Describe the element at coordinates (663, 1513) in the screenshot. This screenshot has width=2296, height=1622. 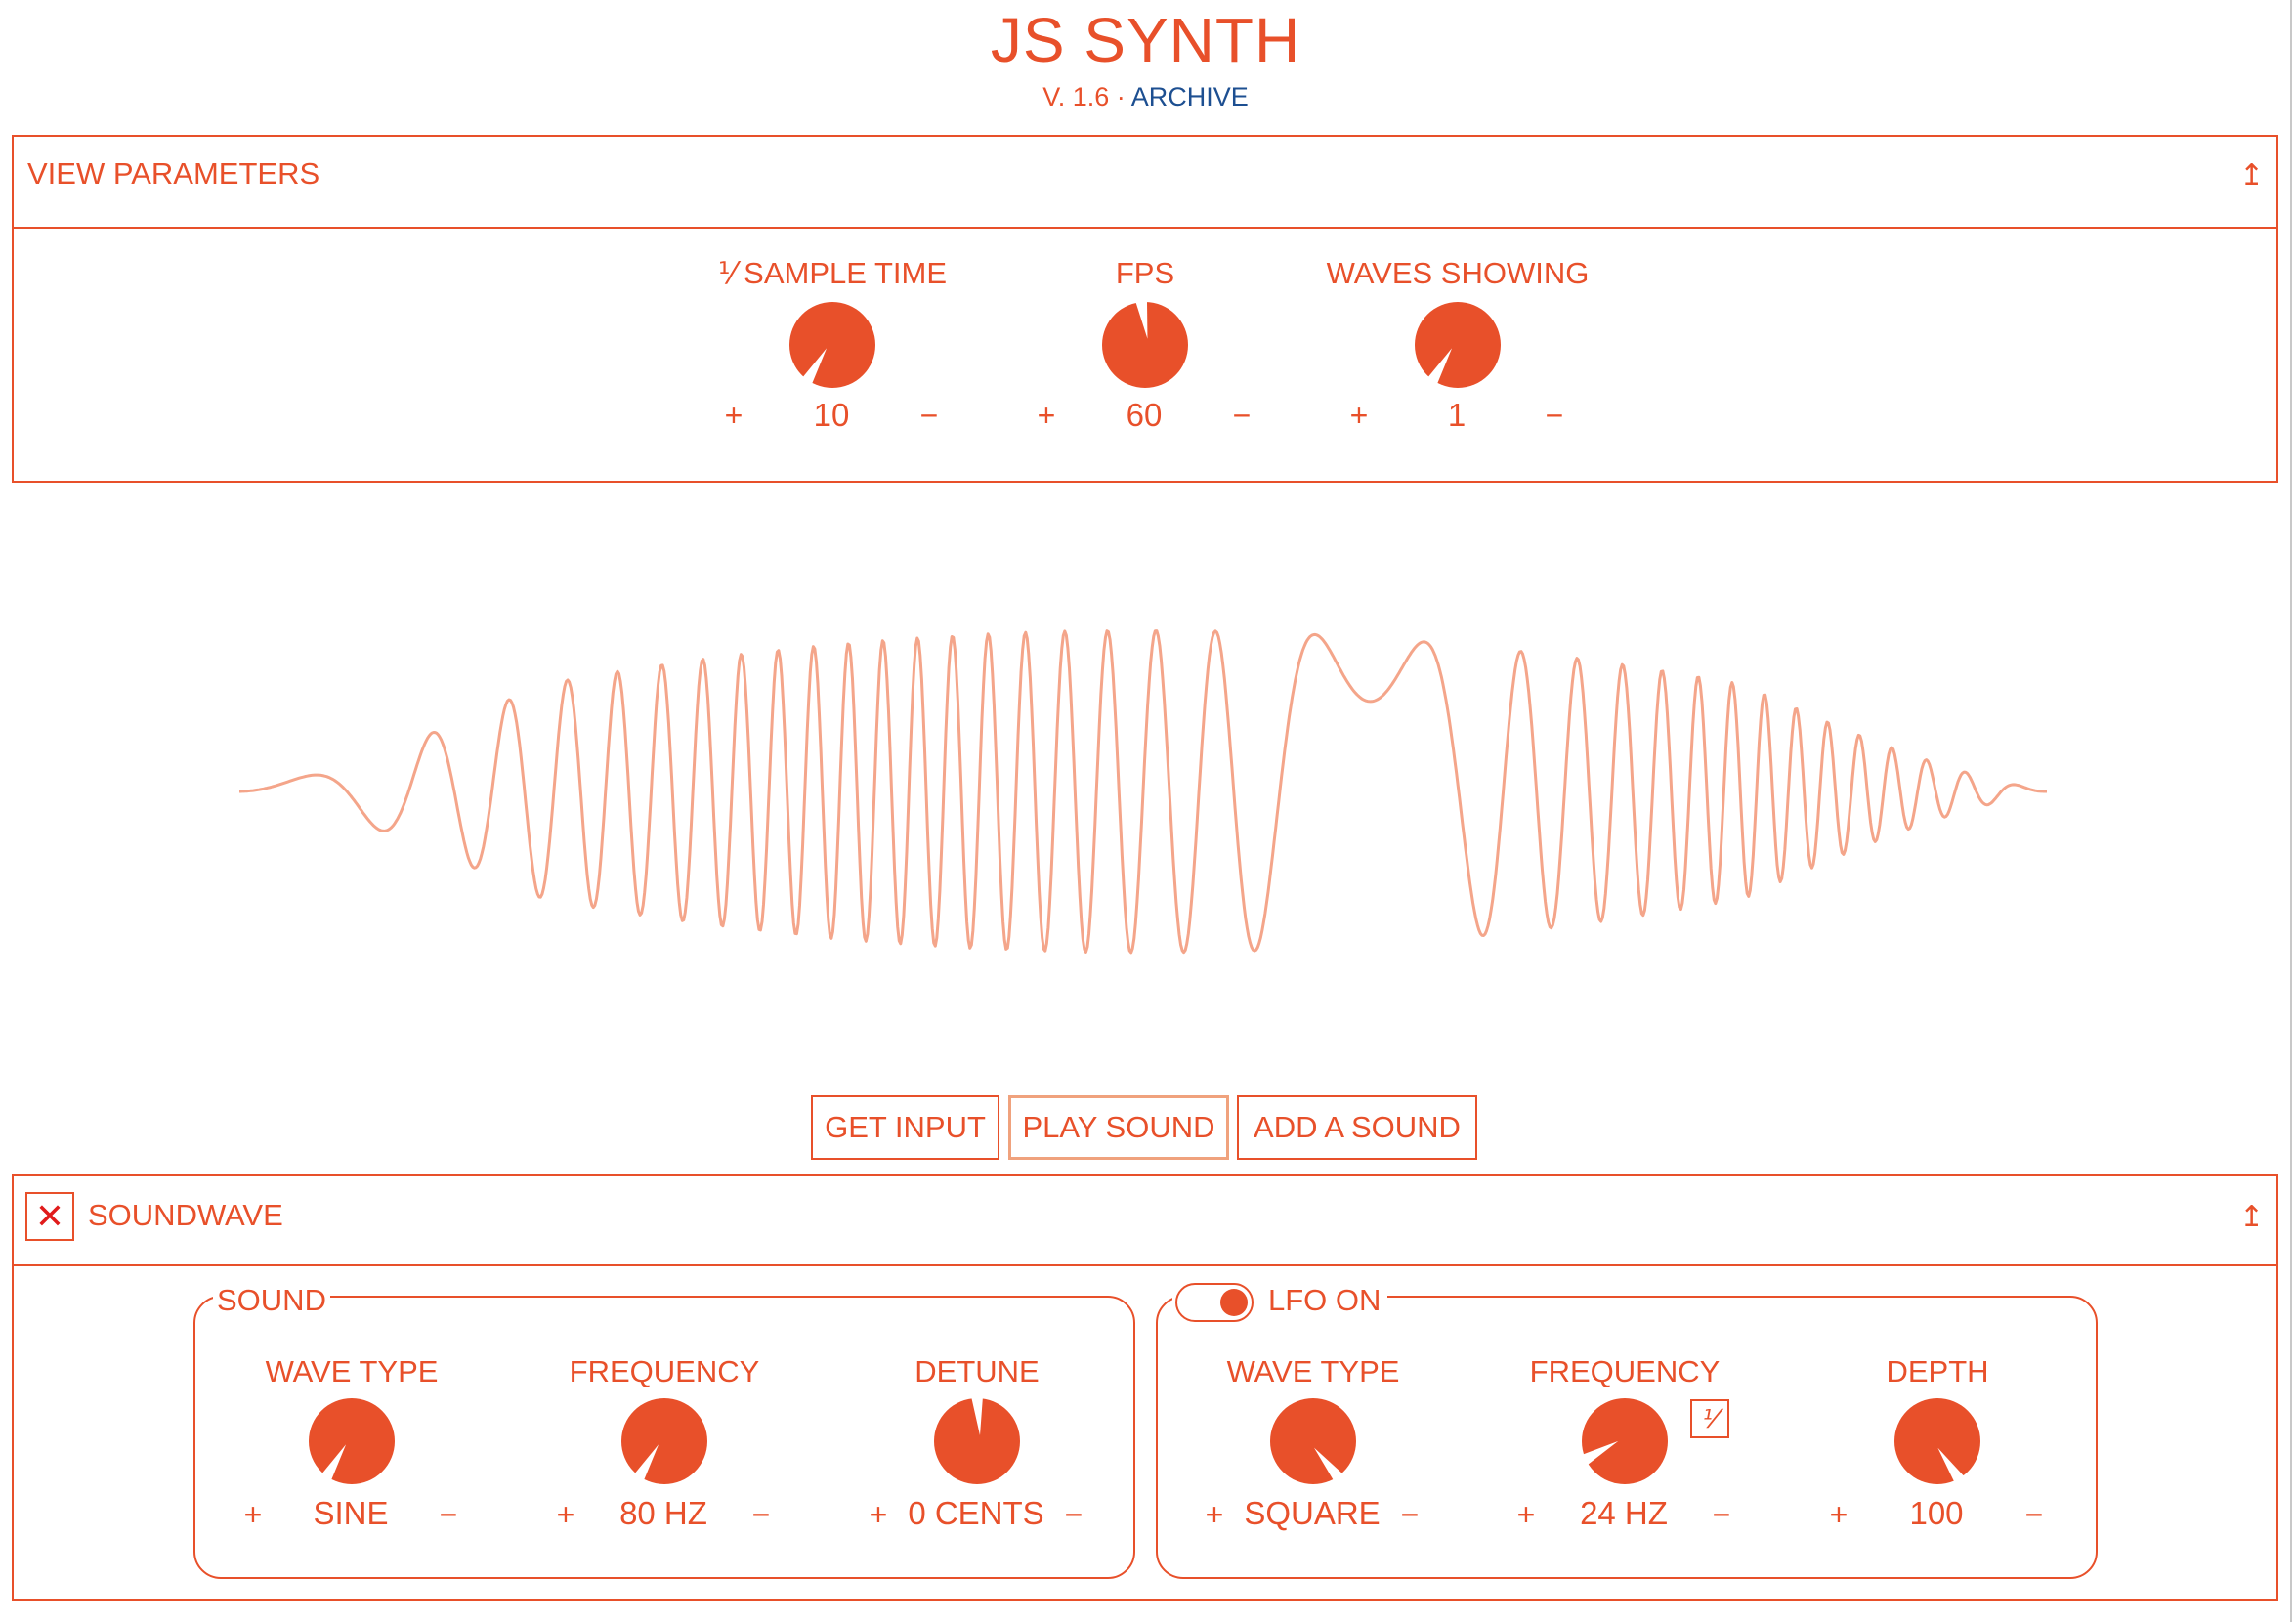
I see `frequency-value: 80 HZ` at that location.